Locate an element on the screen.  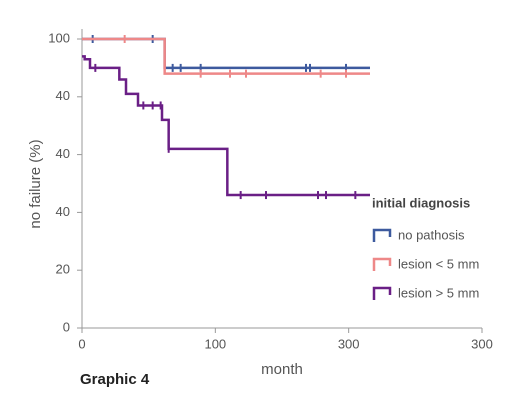
y-tick-label: 100 is located at coordinates (59, 37).